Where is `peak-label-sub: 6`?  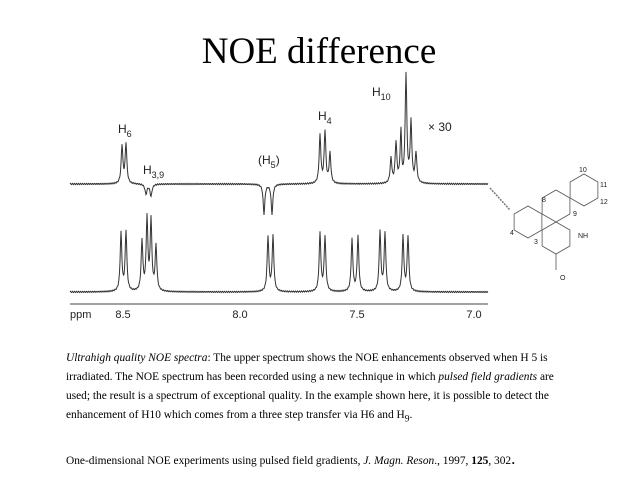 peak-label-sub: 6 is located at coordinates (129, 134).